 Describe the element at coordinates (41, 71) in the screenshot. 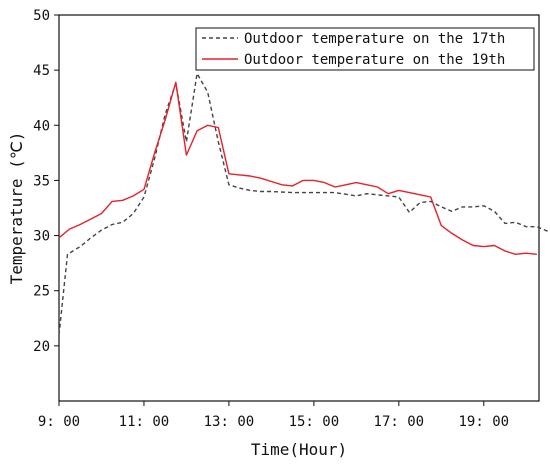

I see `y-tick-label: 45` at that location.